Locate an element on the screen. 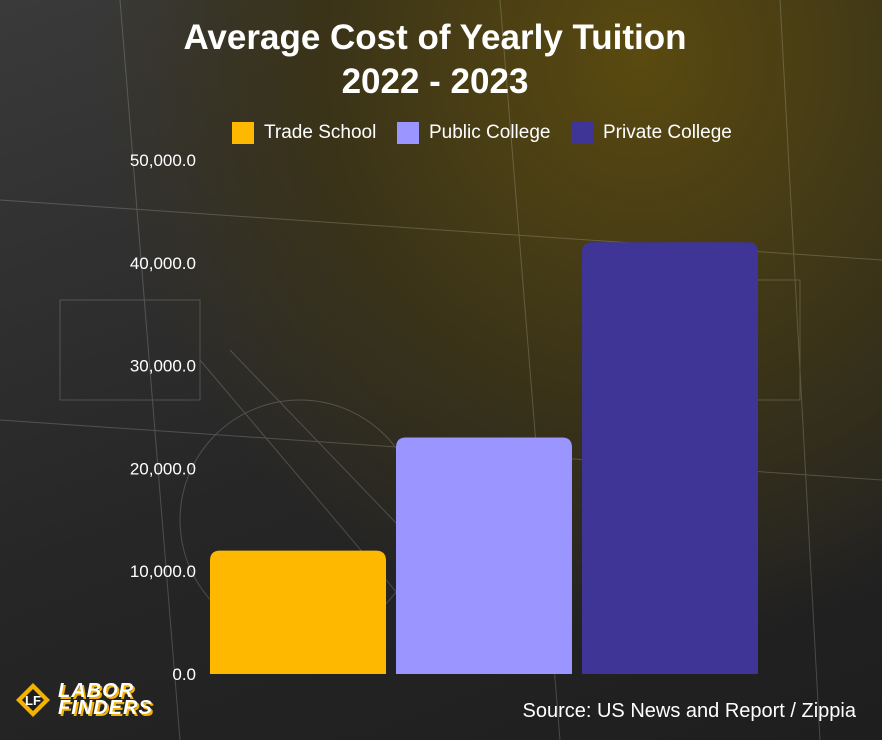  legend-label-private-college: Private College is located at coordinates (667, 132).